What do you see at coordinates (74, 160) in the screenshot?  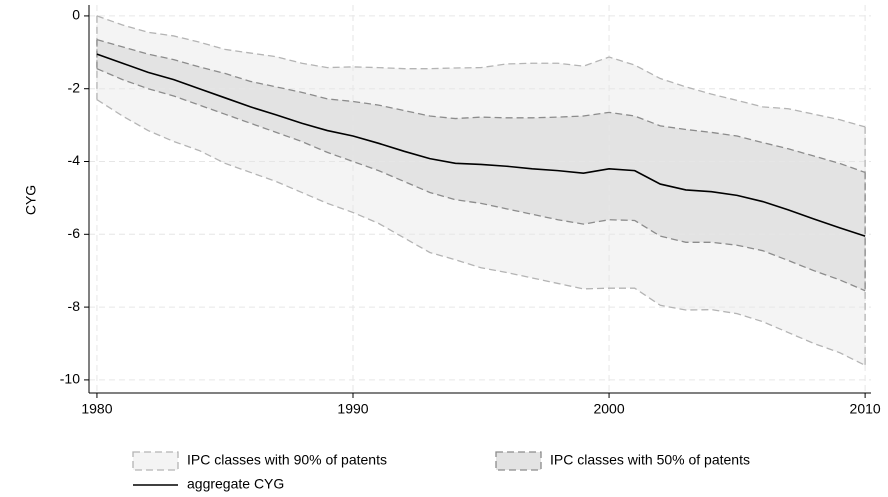 I see `y-tick-label: -4` at bounding box center [74, 160].